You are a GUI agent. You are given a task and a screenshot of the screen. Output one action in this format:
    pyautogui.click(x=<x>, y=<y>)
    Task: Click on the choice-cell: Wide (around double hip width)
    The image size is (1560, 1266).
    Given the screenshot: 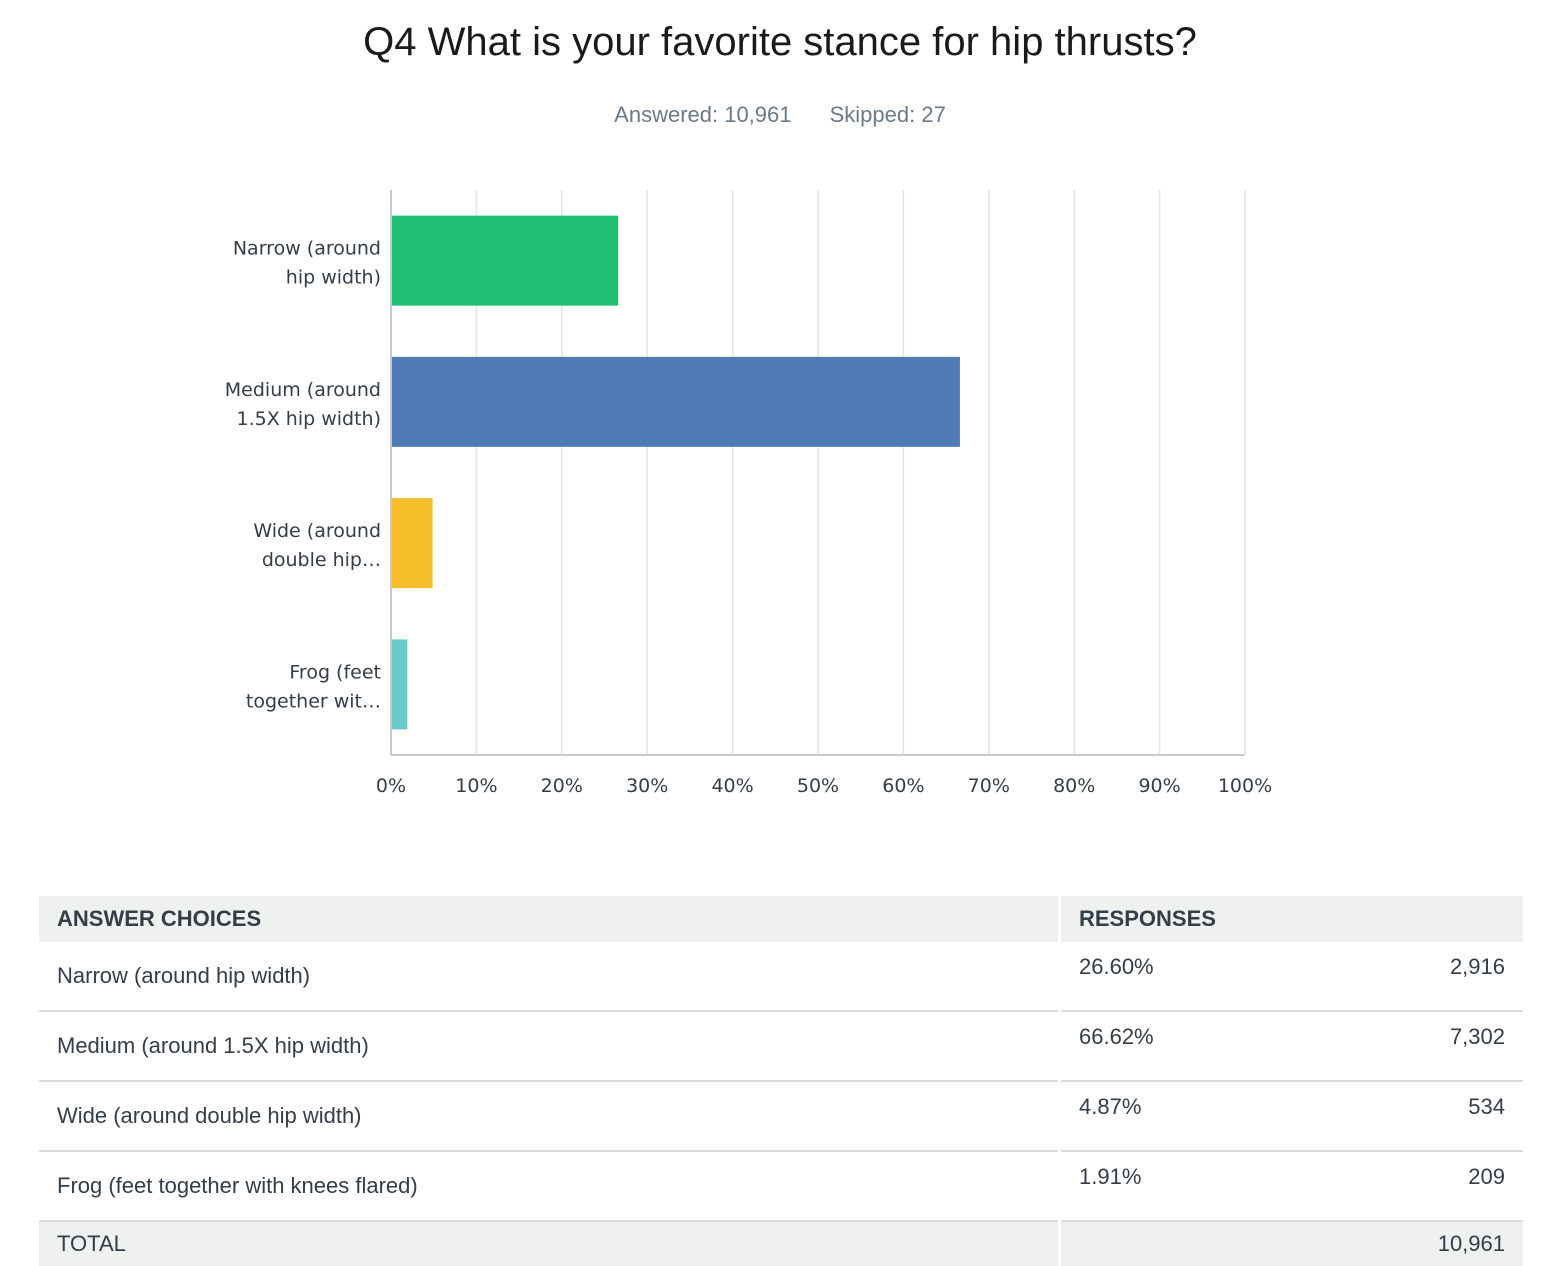 What is the action you would take?
    pyautogui.click(x=549, y=1116)
    